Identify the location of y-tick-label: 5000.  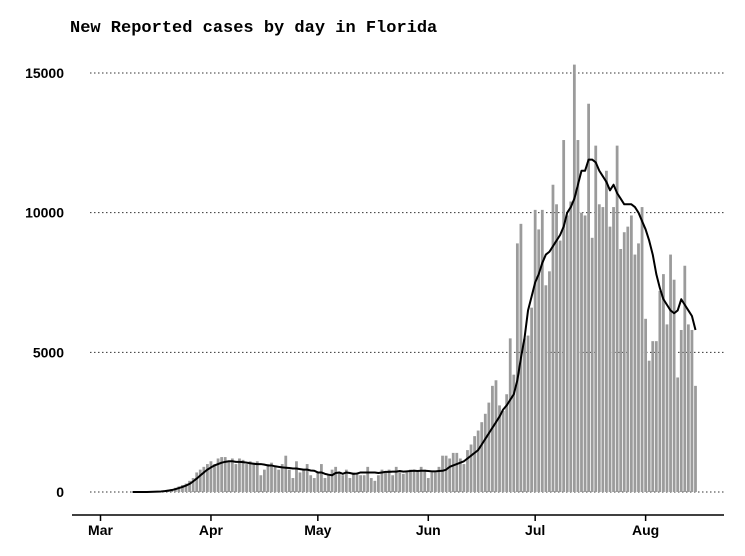
(48, 352).